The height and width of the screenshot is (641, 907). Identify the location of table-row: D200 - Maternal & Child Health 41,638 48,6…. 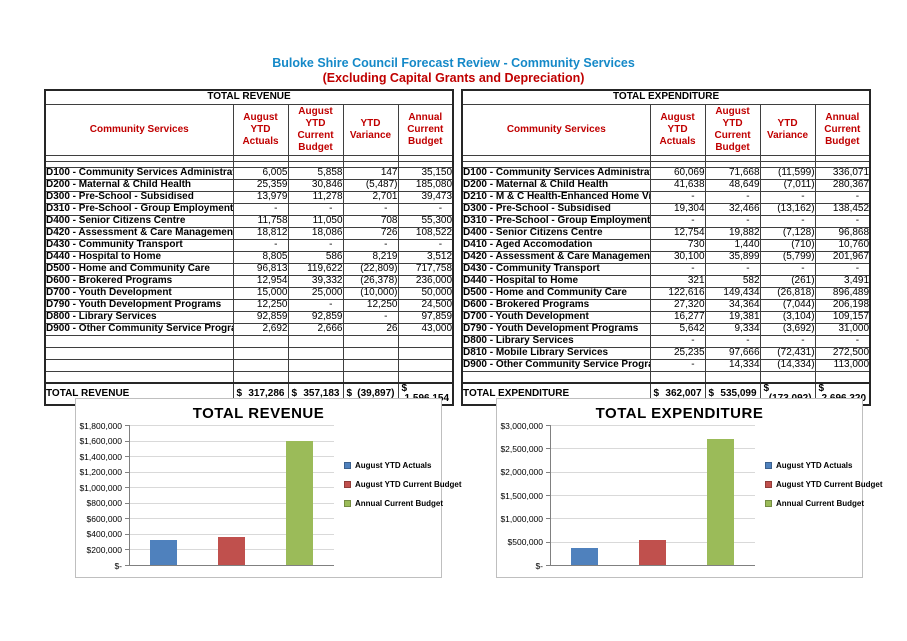
(666, 185).